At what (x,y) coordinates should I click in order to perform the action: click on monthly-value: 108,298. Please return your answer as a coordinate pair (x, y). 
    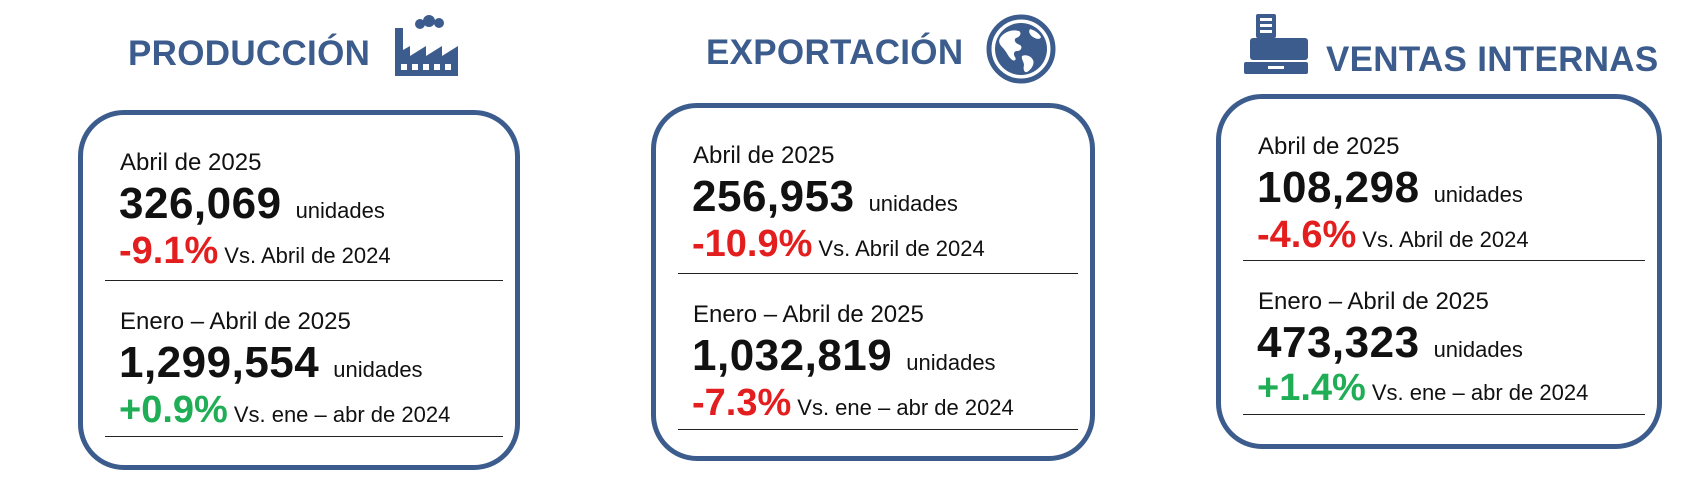
    Looking at the image, I should click on (1338, 187).